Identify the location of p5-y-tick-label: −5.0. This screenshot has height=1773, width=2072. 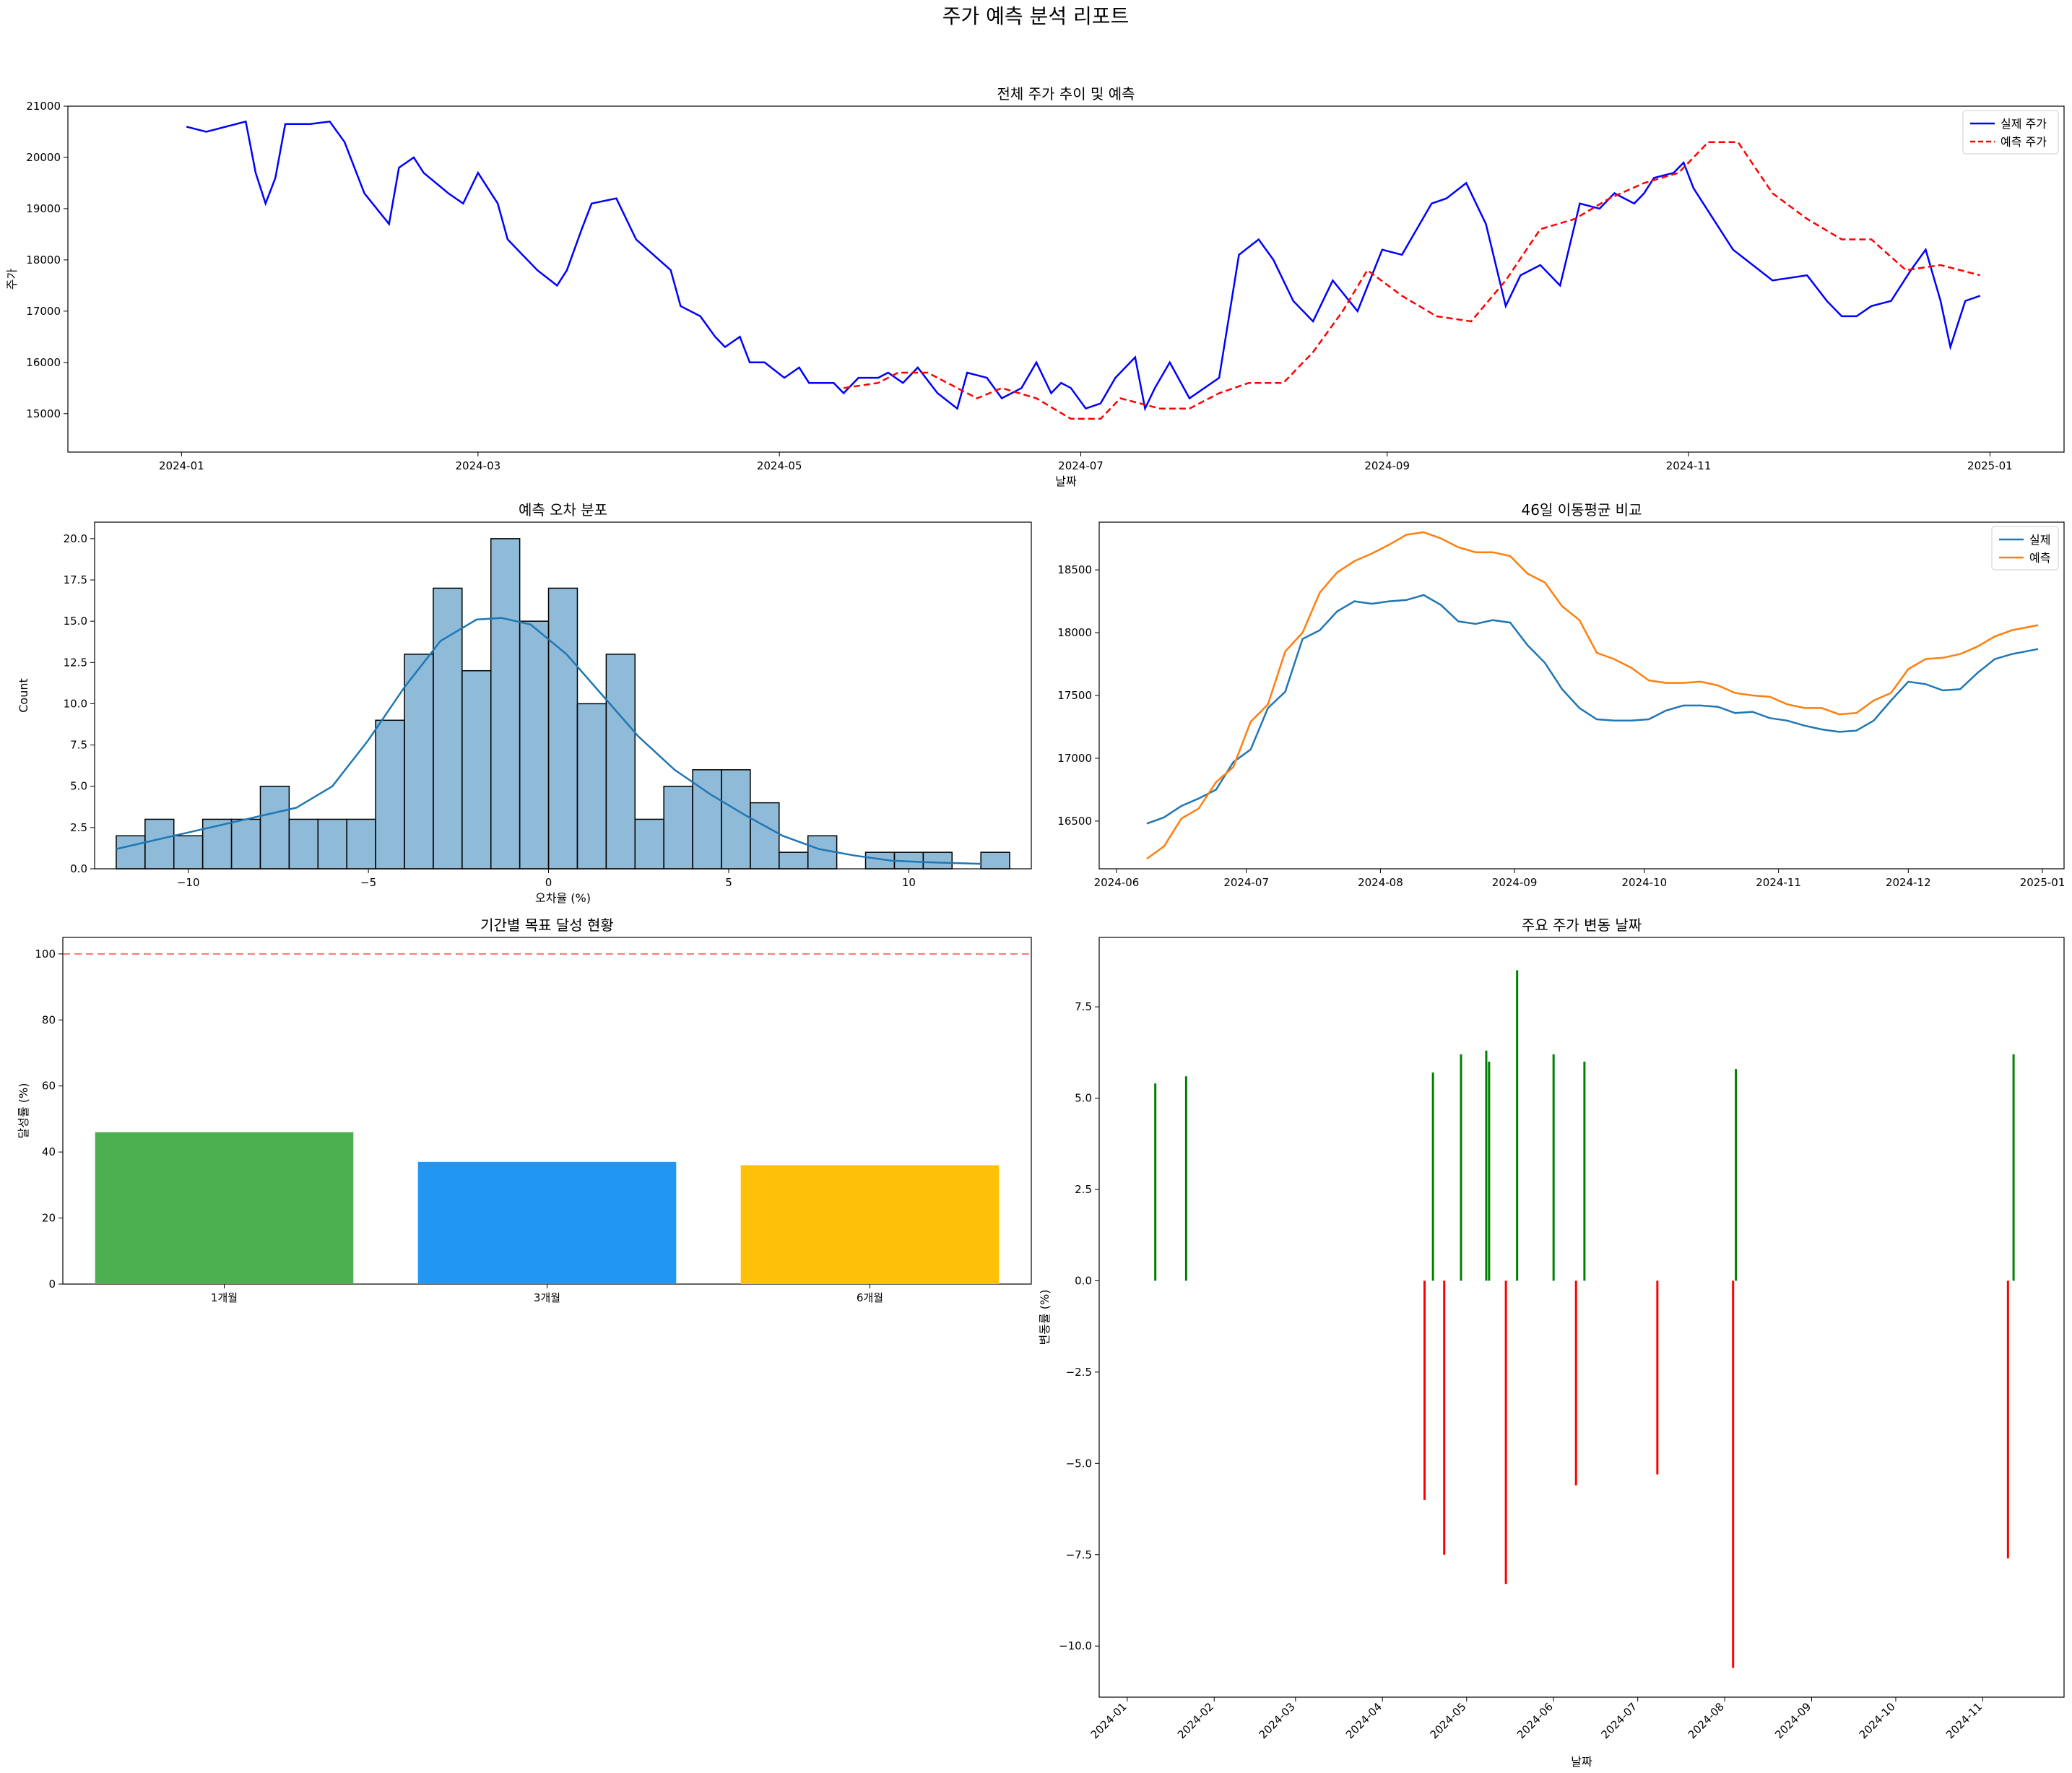
(1079, 1463).